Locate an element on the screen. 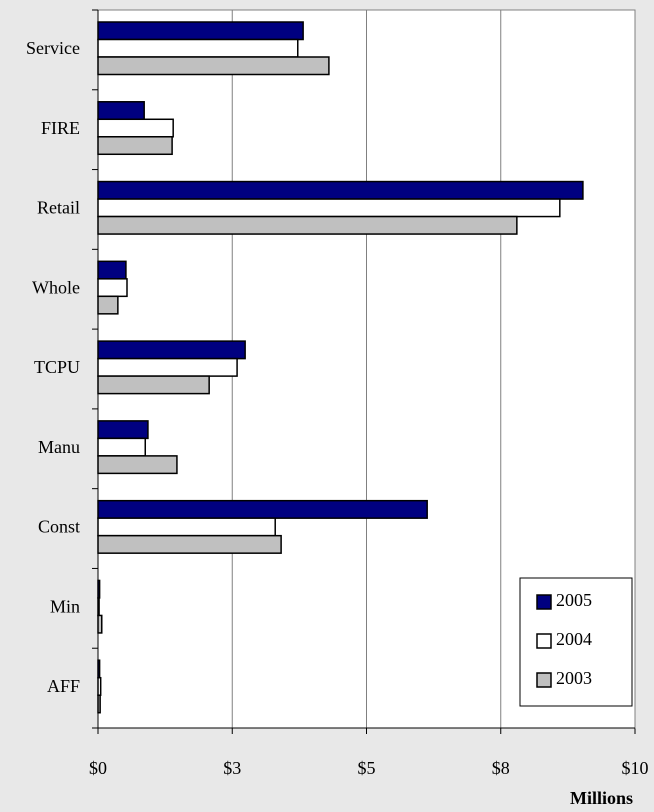  x-tick-label: $5 is located at coordinates (367, 768).